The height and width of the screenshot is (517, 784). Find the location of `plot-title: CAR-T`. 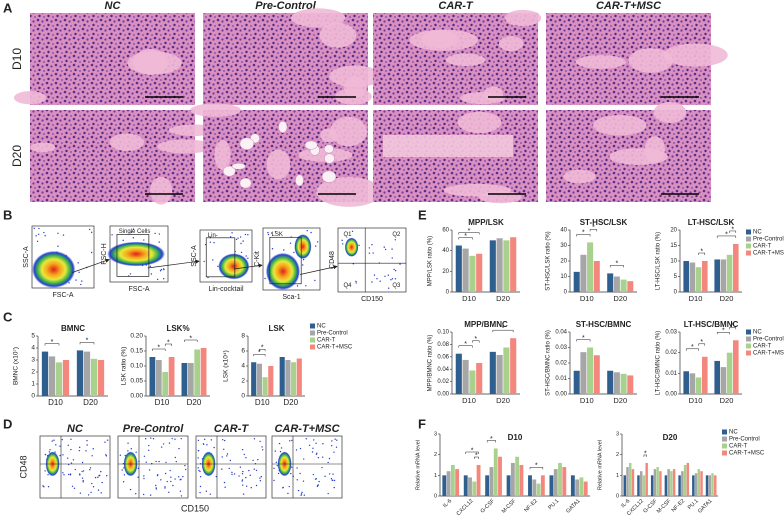

plot-title: CAR-T is located at coordinates (231, 429).